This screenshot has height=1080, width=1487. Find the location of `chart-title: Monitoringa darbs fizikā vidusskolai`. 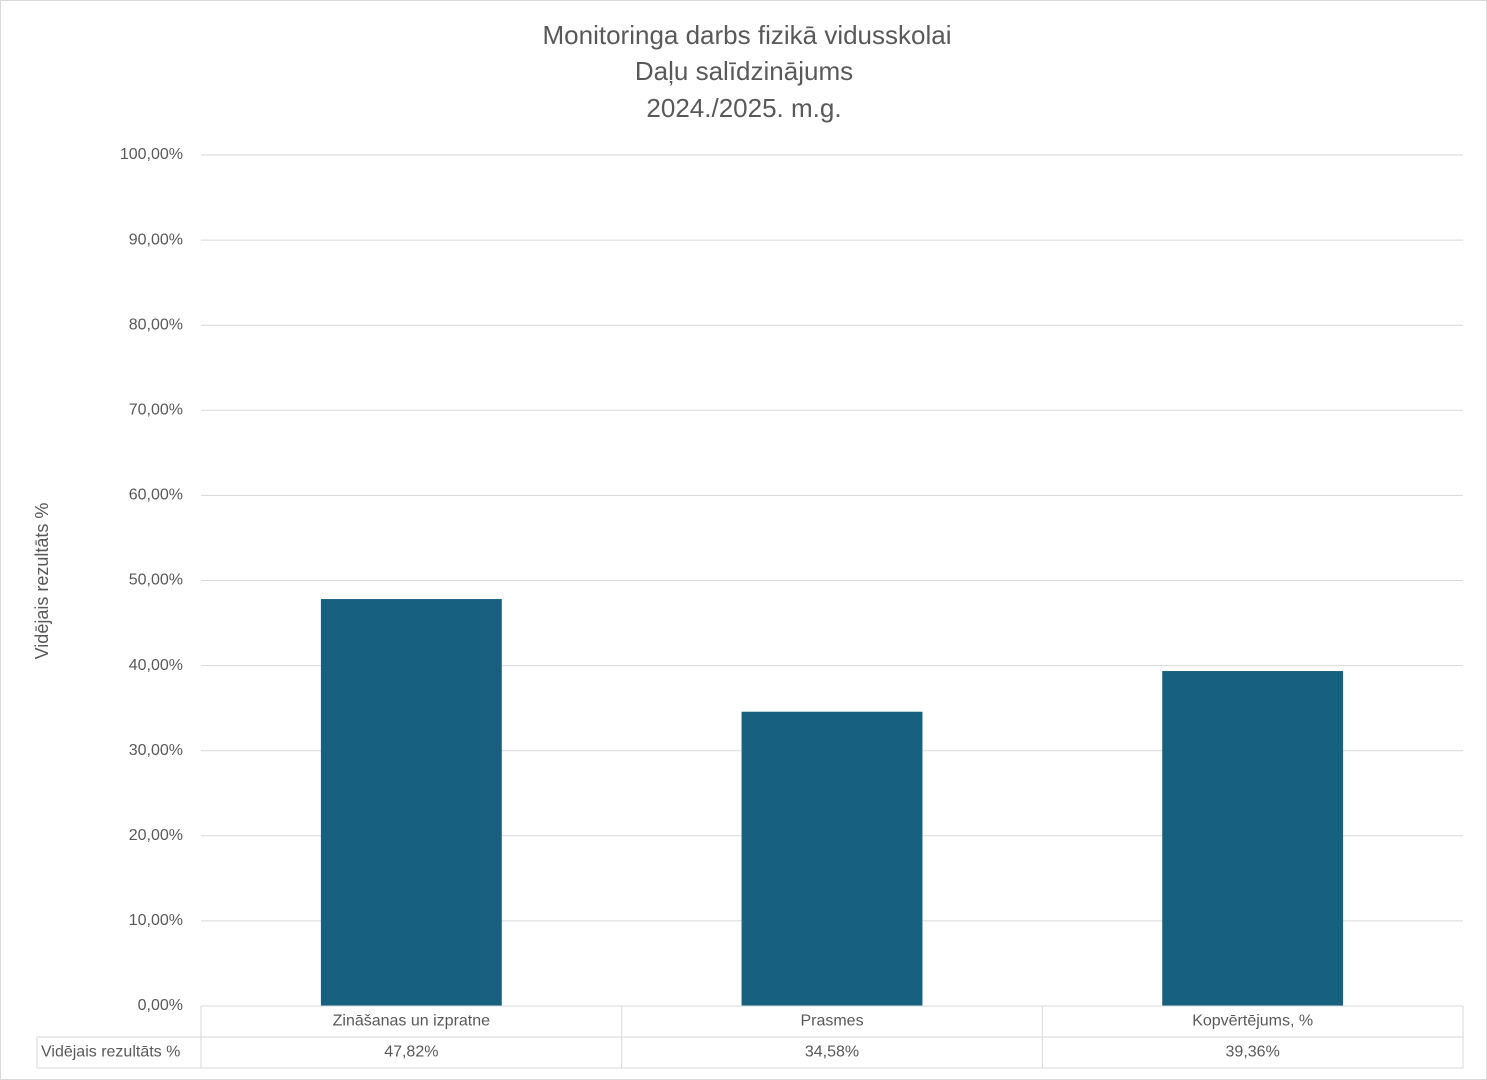

chart-title: Monitoringa darbs fizikā vidusskolai is located at coordinates (747, 35).